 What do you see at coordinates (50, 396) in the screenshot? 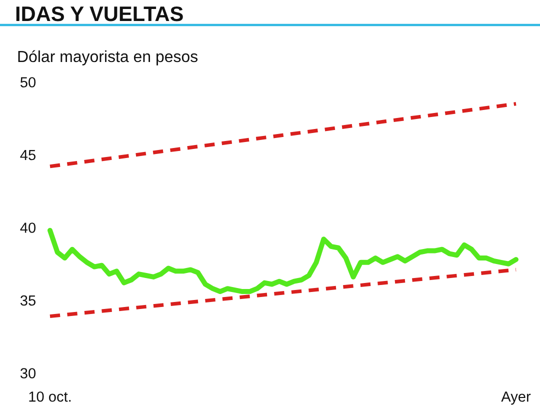
I see `x-tick-label: 10 oct.` at bounding box center [50, 396].